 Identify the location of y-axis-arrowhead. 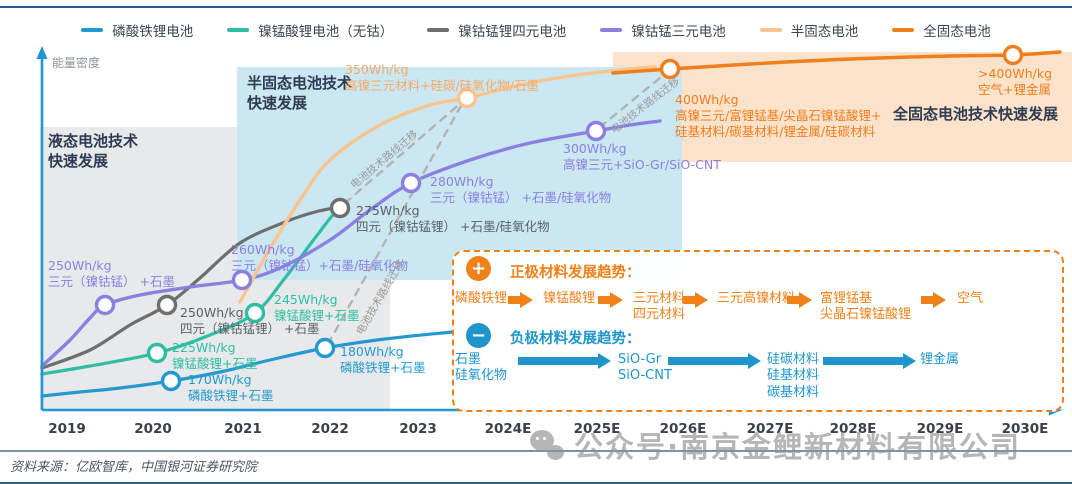
(42, 52).